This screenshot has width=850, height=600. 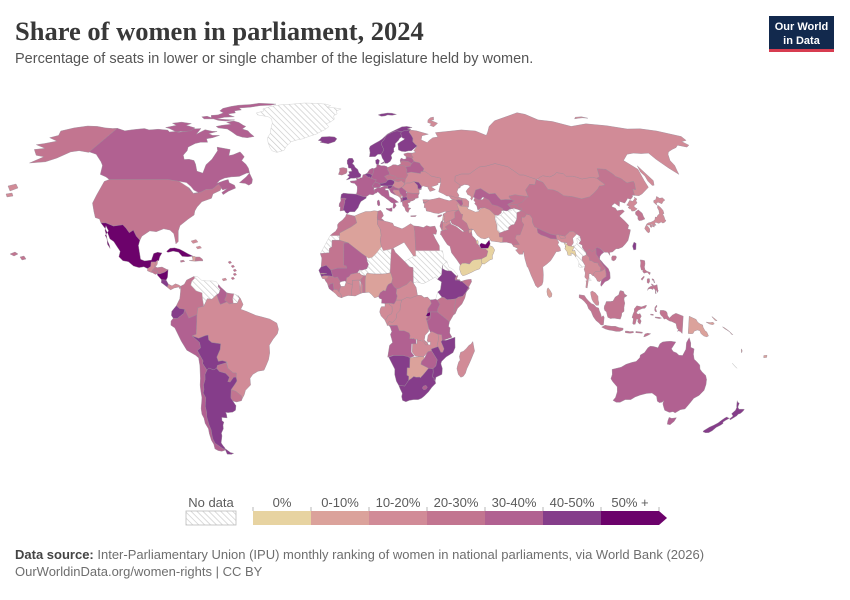 What do you see at coordinates (456, 502) in the screenshot?
I see `svg-text: 20-30%` at bounding box center [456, 502].